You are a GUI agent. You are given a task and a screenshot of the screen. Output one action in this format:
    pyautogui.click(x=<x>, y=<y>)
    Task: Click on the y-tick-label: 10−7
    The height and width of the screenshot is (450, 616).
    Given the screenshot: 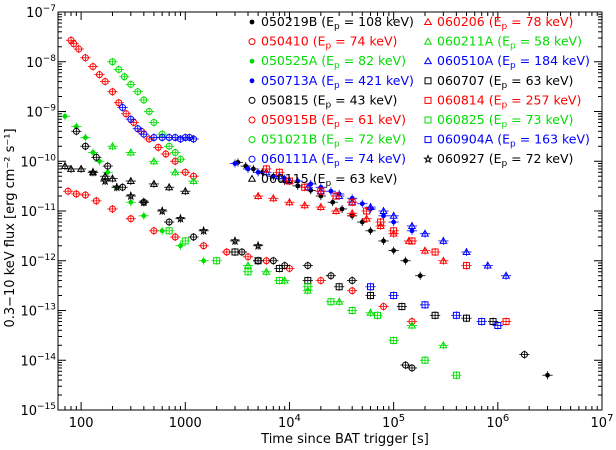 What is the action you would take?
    pyautogui.click(x=41, y=12)
    